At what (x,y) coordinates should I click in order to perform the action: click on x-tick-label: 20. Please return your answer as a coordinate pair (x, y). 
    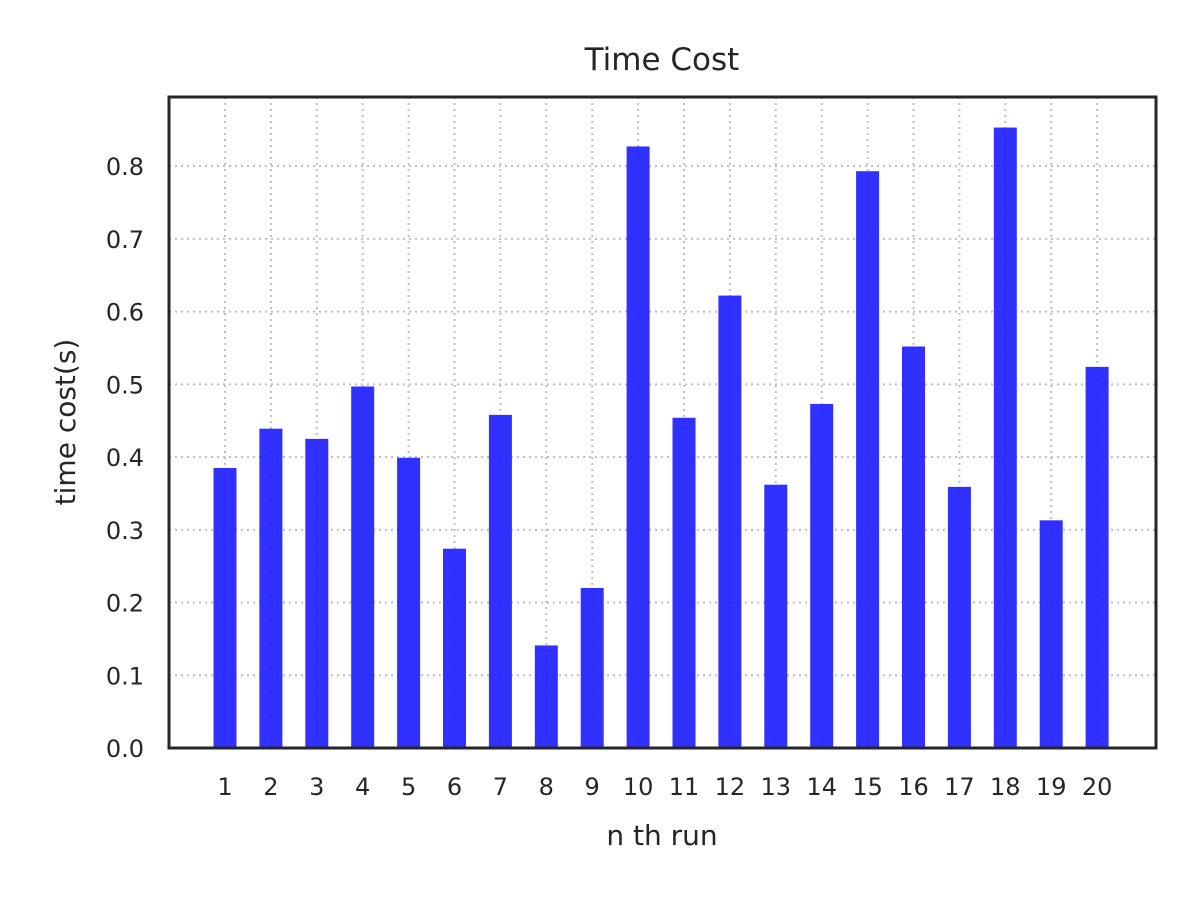
    Looking at the image, I should click on (1097, 787).